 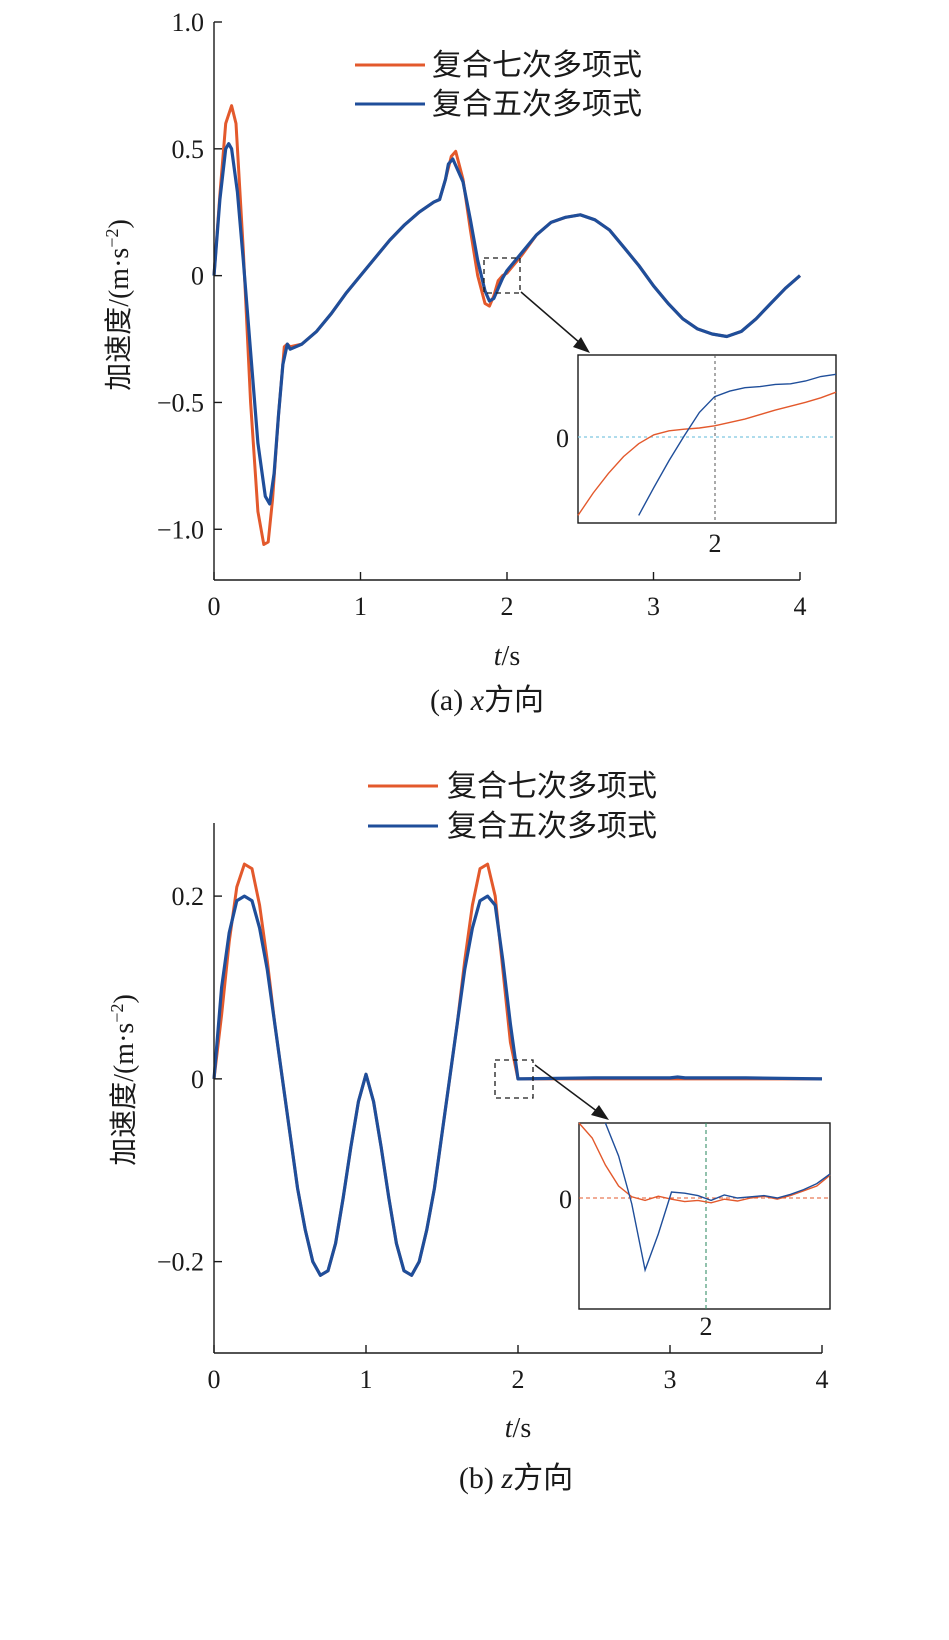 I want to click on inset-frame-b, so click(x=704, y=1216).